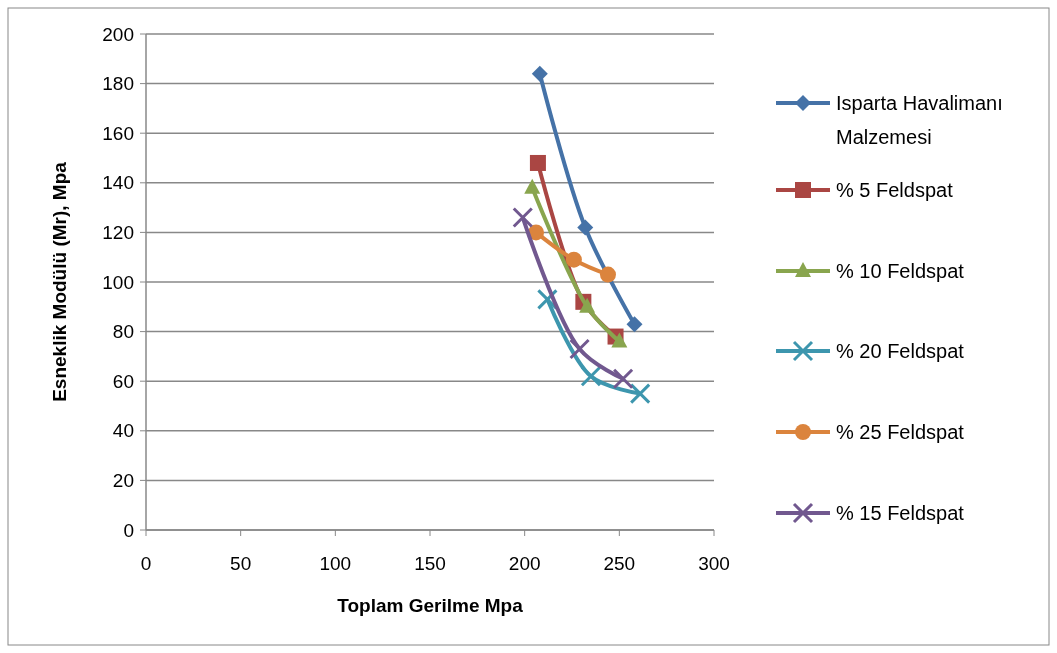 The height and width of the screenshot is (653, 1057). What do you see at coordinates (714, 563) in the screenshot?
I see `x-tick-label: 300` at bounding box center [714, 563].